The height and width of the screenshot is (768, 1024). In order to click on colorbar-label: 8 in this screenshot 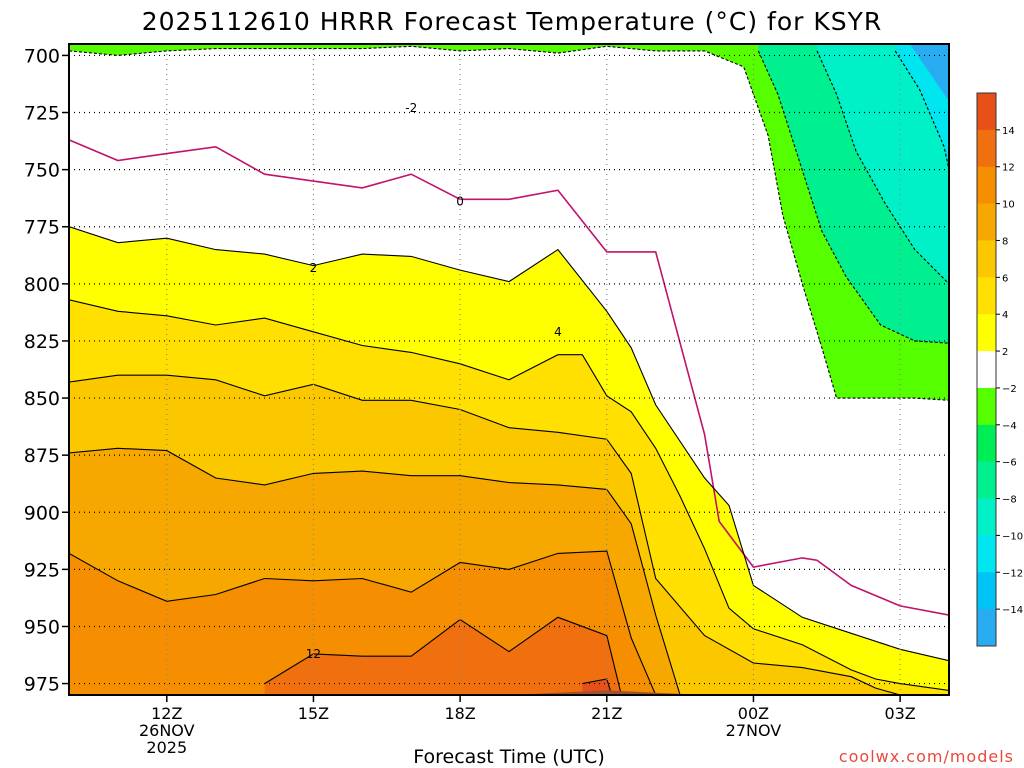, I will do `click(1005, 241)`.